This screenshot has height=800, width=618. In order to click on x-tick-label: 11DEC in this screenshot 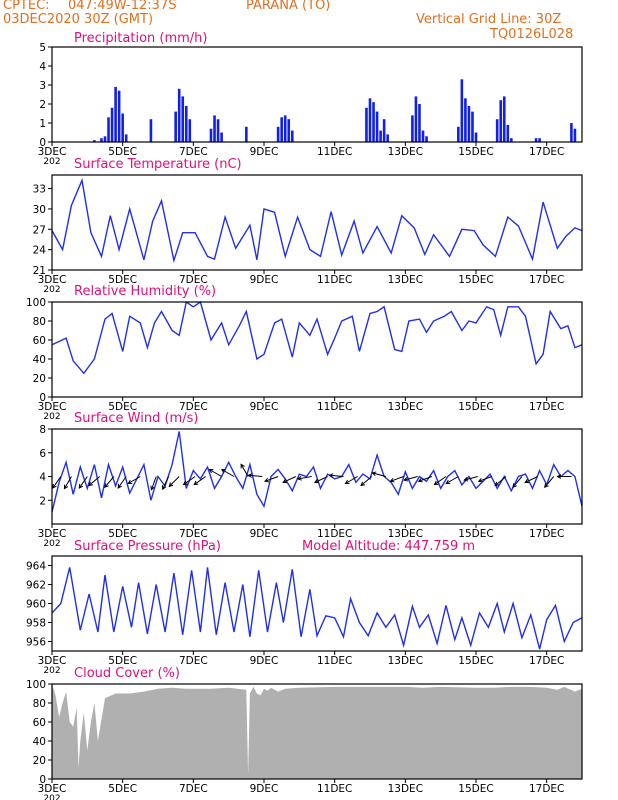, I will do `click(334, 152)`.